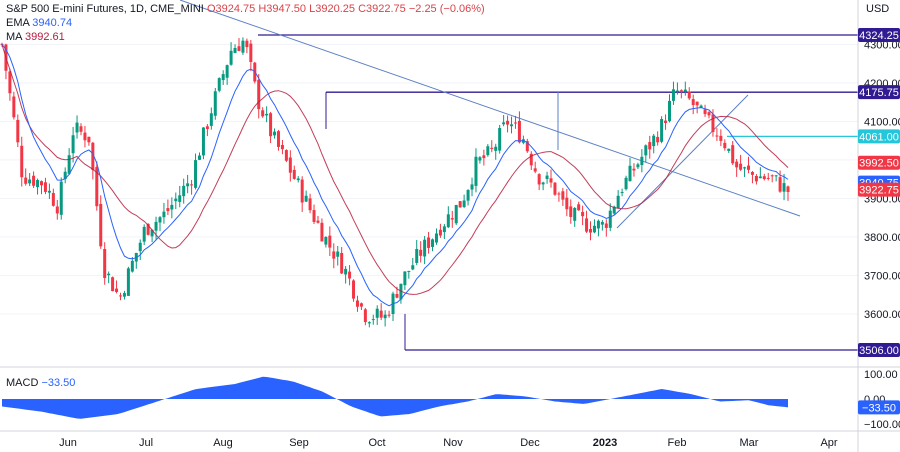 This screenshot has width=900, height=452. Describe the element at coordinates (44, 37) in the screenshot. I see `ma-value: 3992.61` at that location.